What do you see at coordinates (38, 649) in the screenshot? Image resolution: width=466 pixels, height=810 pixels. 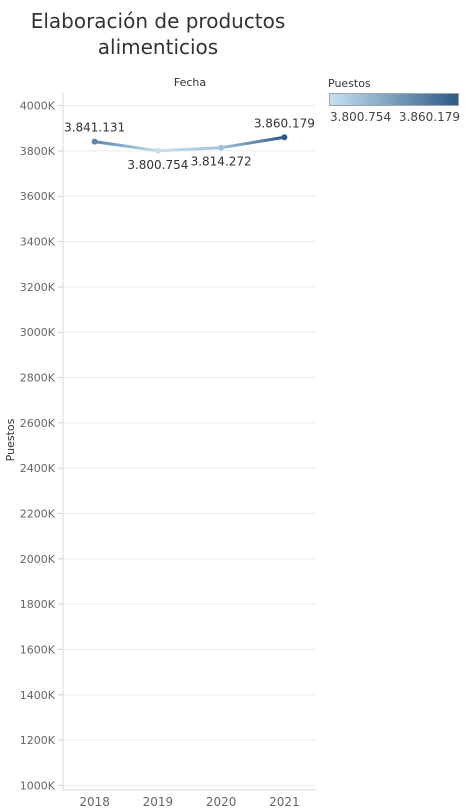 I see `y-tick-label: 1600K` at bounding box center [38, 649].